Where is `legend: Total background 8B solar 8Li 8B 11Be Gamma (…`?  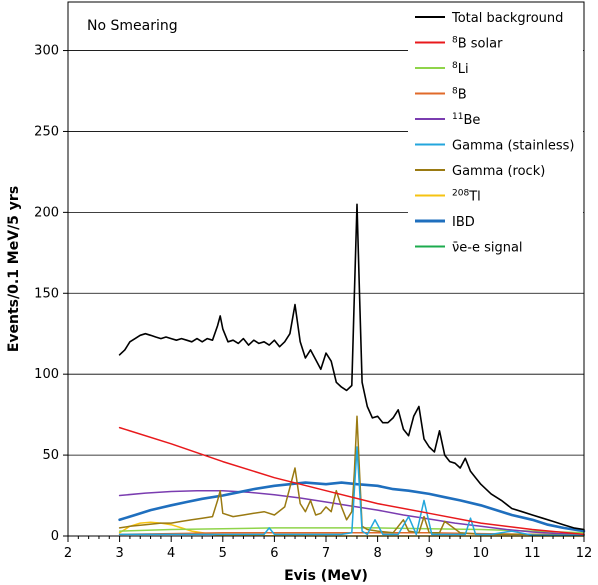 legend: Total background 8B solar 8Li 8B 11Be Gamma (… is located at coordinates (494, 133).